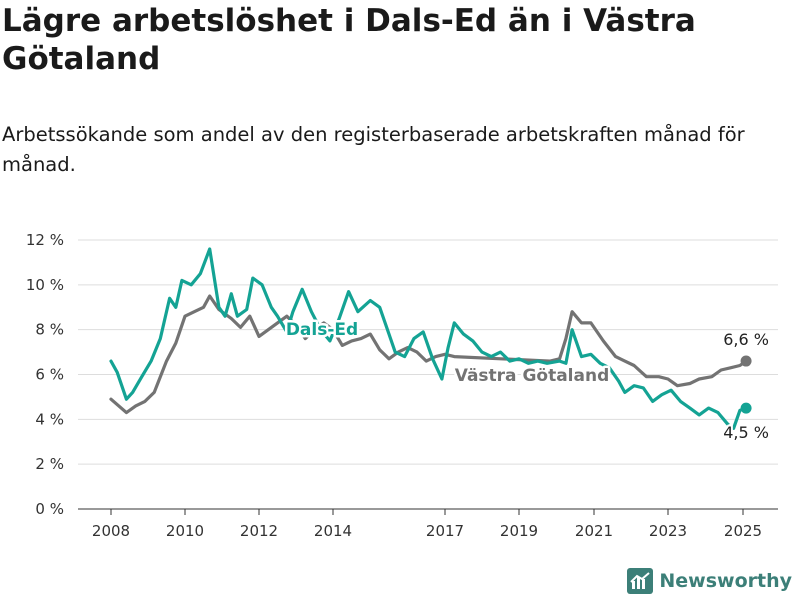 The image size is (800, 600). I want to click on x-tick-label: 2021, so click(594, 531).